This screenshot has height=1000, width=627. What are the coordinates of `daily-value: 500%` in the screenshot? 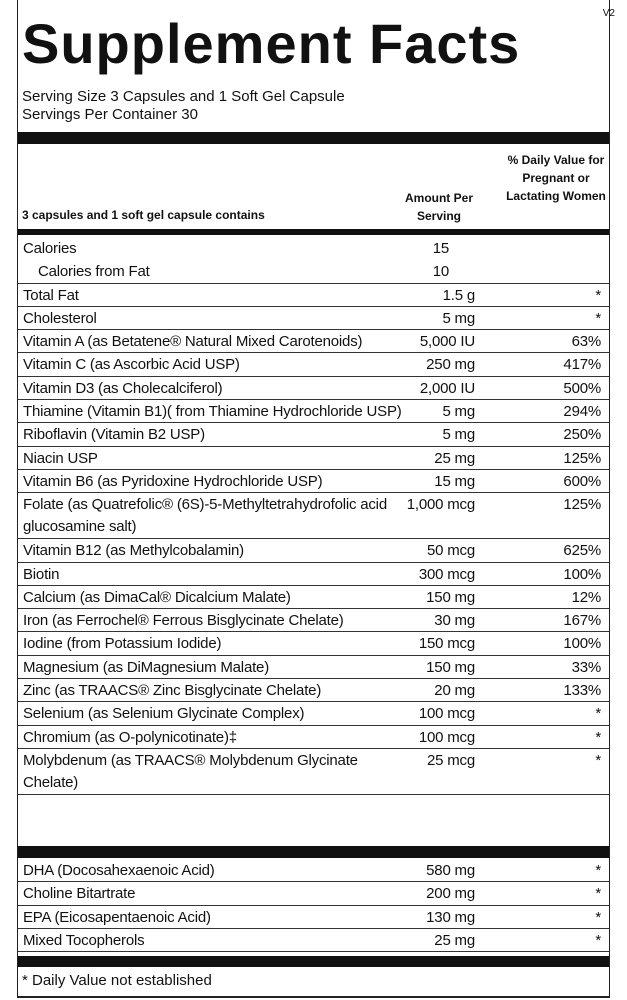 It's located at (582, 388).